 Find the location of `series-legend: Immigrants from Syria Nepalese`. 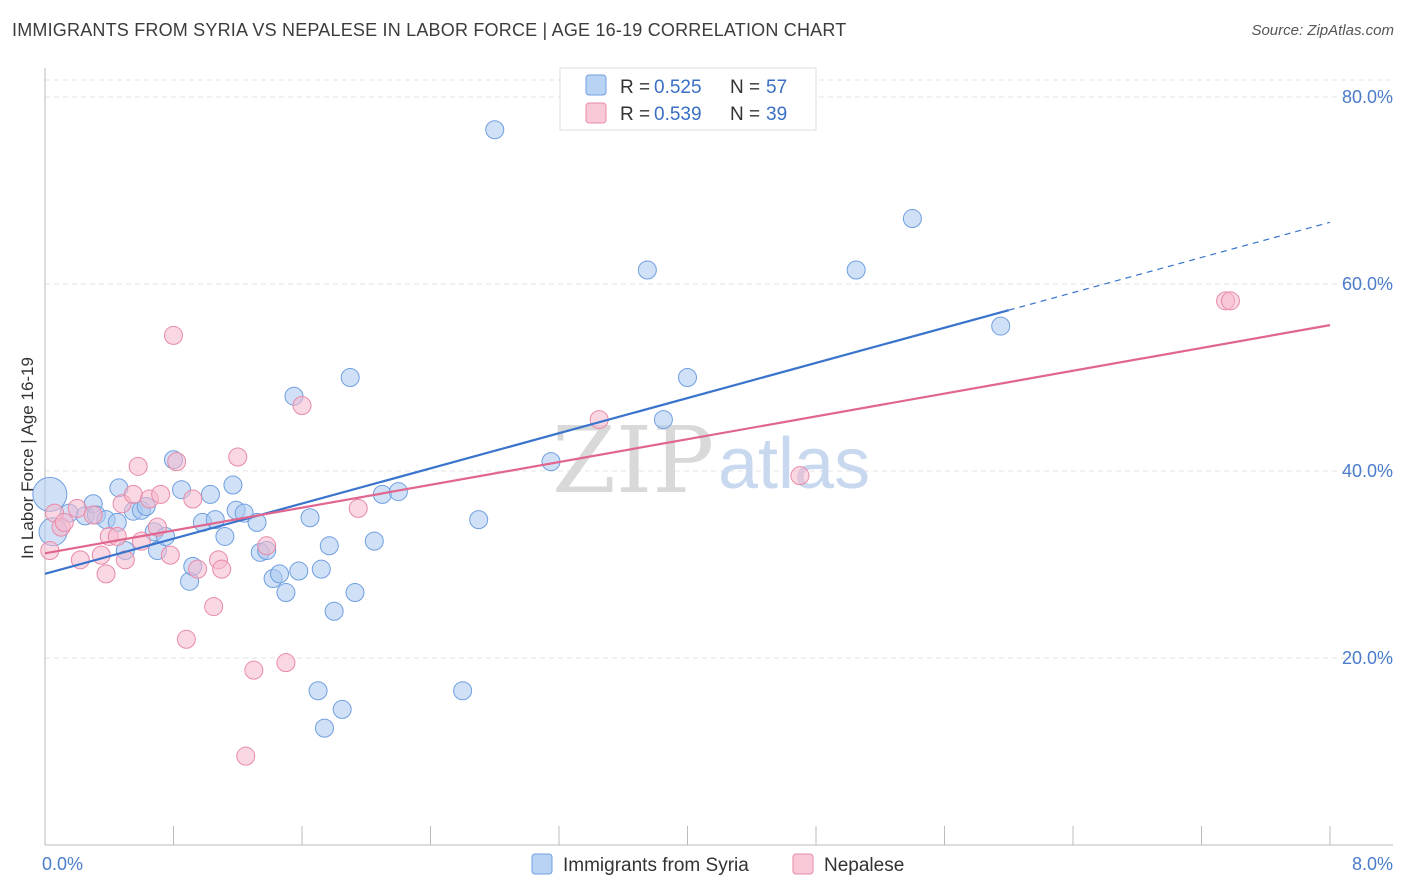

series-legend: Immigrants from Syria Nepalese is located at coordinates (717, 864).